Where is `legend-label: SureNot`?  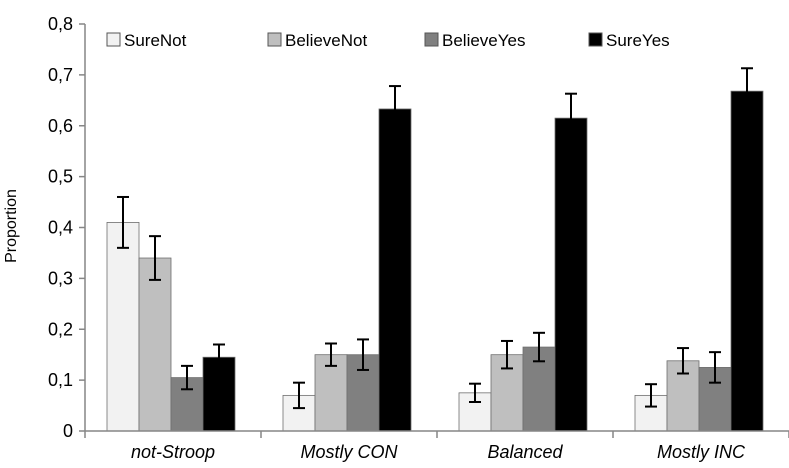
legend-label: SureNot is located at coordinates (155, 40).